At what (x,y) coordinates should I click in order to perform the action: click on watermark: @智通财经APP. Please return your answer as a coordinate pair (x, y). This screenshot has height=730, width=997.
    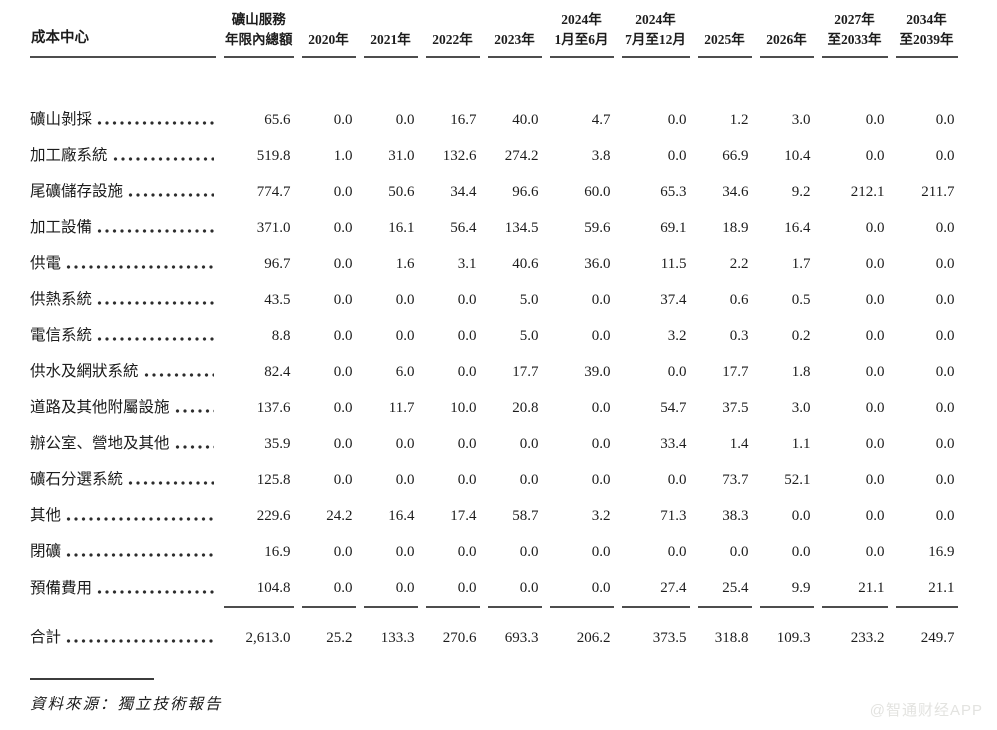
    Looking at the image, I should click on (926, 710).